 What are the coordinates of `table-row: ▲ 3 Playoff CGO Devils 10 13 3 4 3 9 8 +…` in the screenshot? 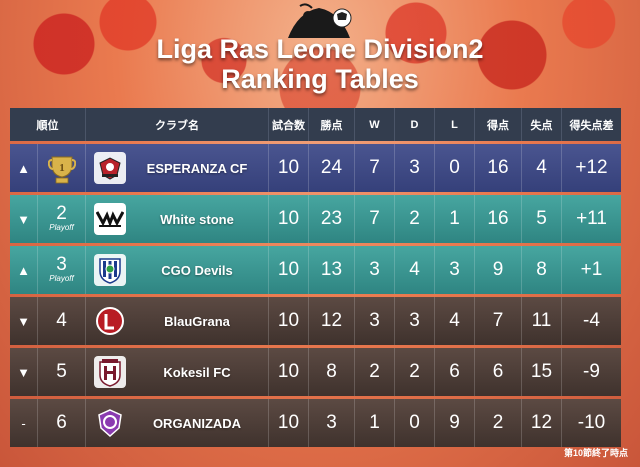 It's located at (319, 270).